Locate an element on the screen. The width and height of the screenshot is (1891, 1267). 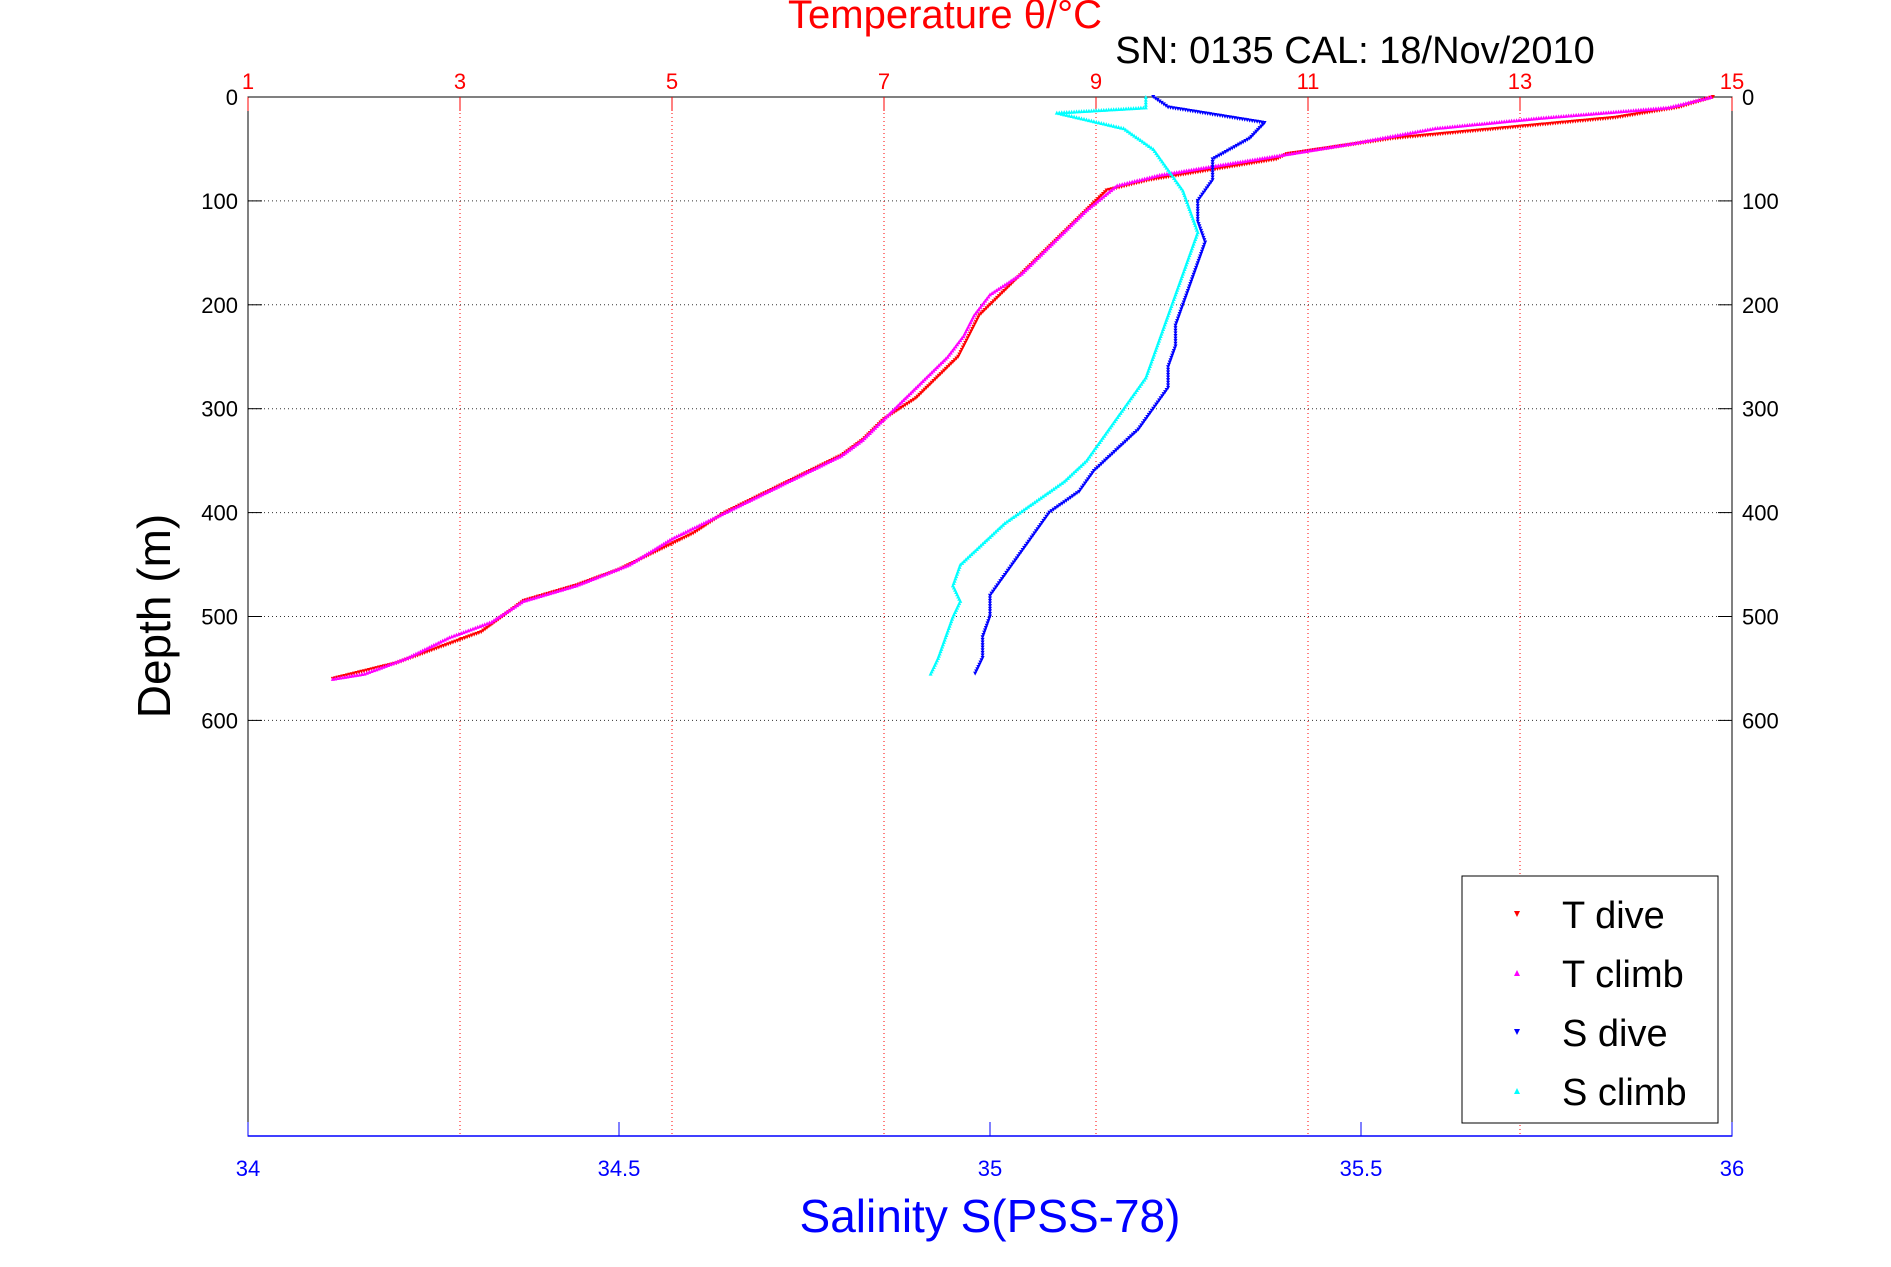
depth-tick-label-right: 300 is located at coordinates (1760, 409).